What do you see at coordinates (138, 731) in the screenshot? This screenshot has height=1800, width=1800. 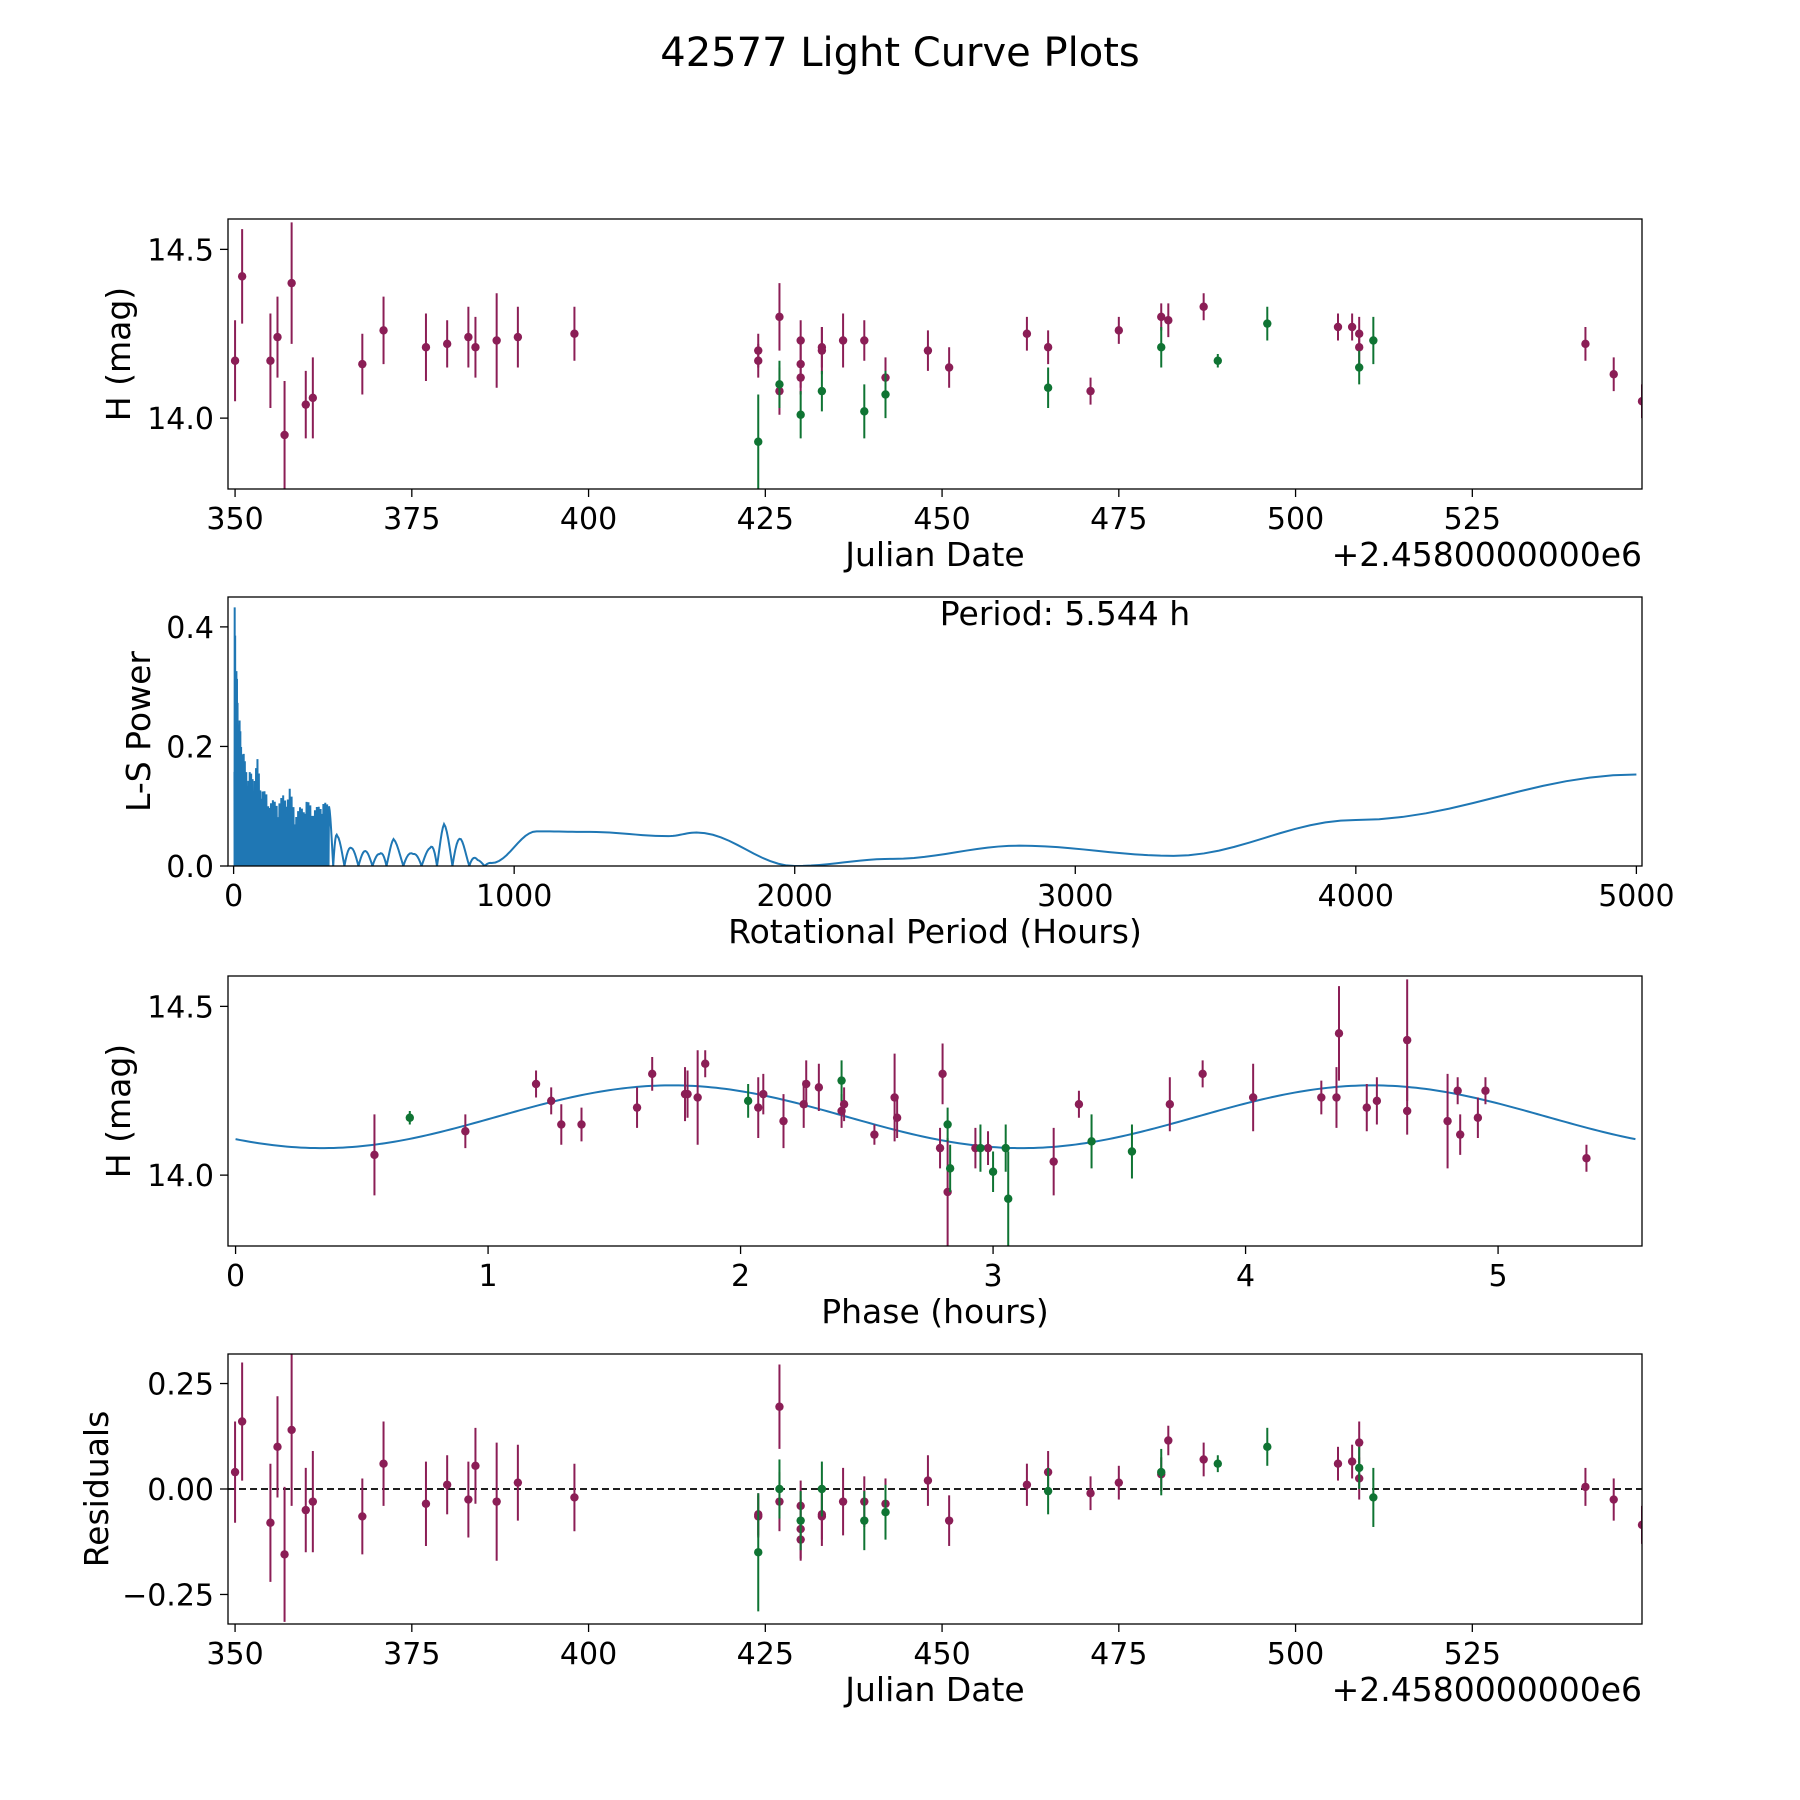 I see `ls-ylabel: L-S Power` at bounding box center [138, 731].